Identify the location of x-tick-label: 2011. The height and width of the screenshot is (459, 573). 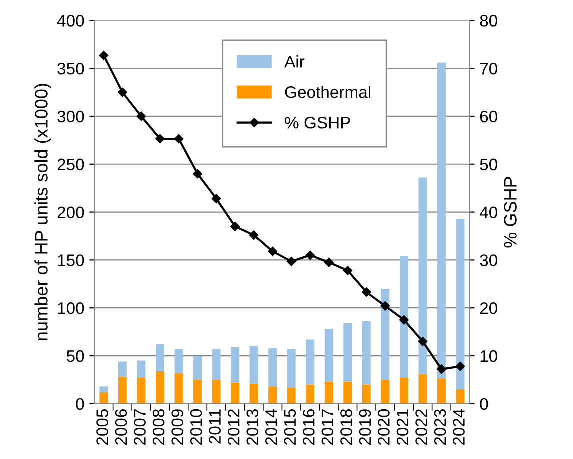
(215, 427).